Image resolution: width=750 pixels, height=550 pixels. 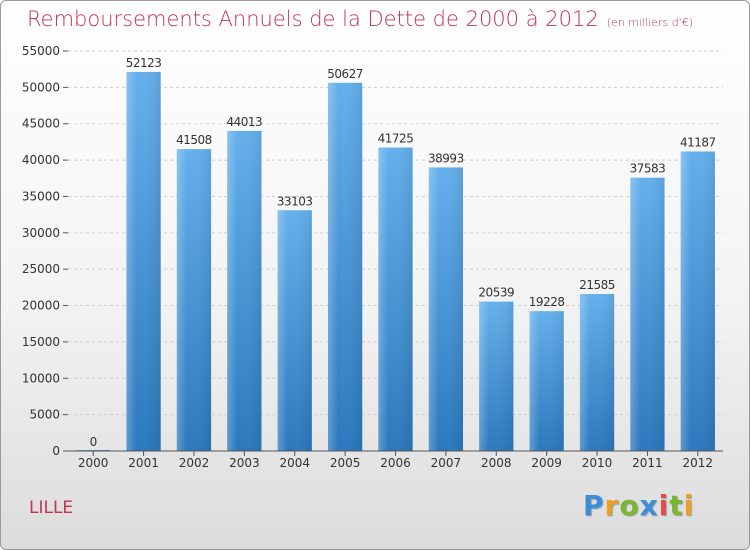 What do you see at coordinates (144, 63) in the screenshot?
I see `value-label: 52123` at bounding box center [144, 63].